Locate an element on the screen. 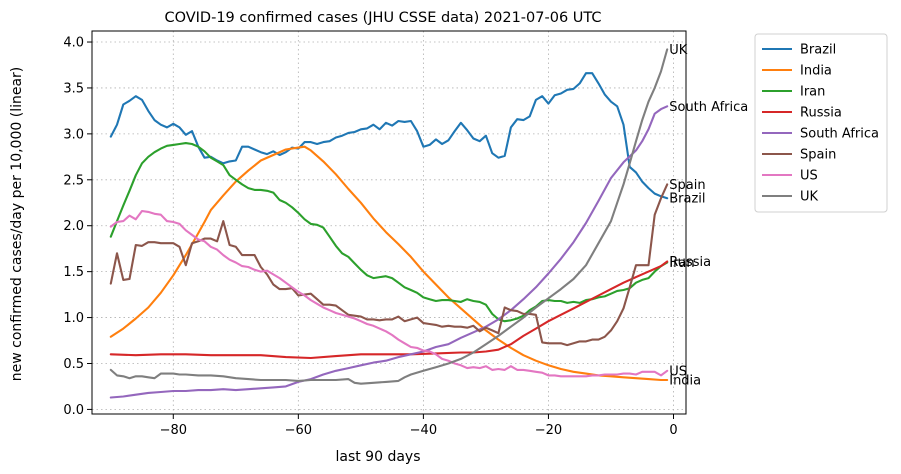 Image resolution: width=901 pixels, height=474 pixels. end-label-brazil: Brazil is located at coordinates (687, 199).